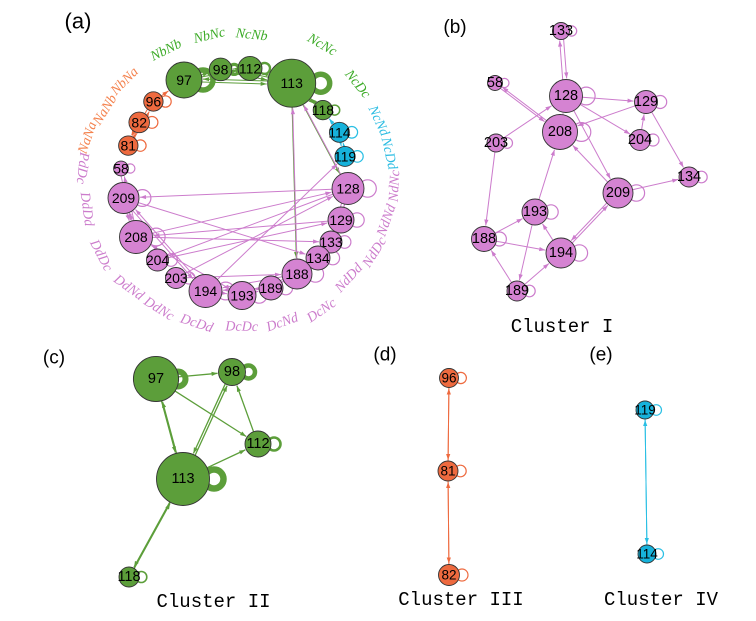 This screenshot has width=756, height=621. Describe the element at coordinates (87, 209) in the screenshot. I see `svg-text: DdDd` at that location.